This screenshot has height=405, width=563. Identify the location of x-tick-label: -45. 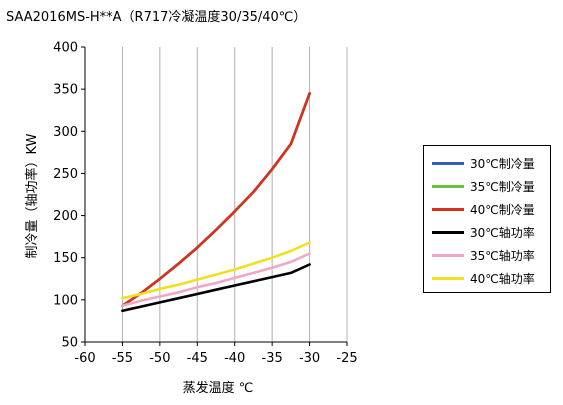
(197, 358).